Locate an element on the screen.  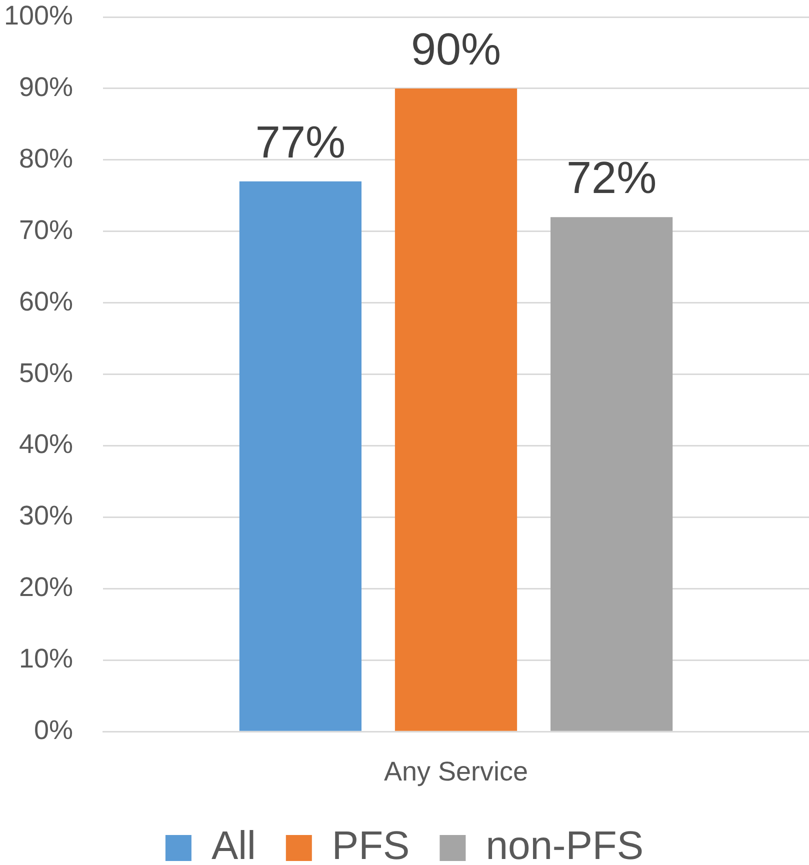
data-label: 72% is located at coordinates (611, 178).